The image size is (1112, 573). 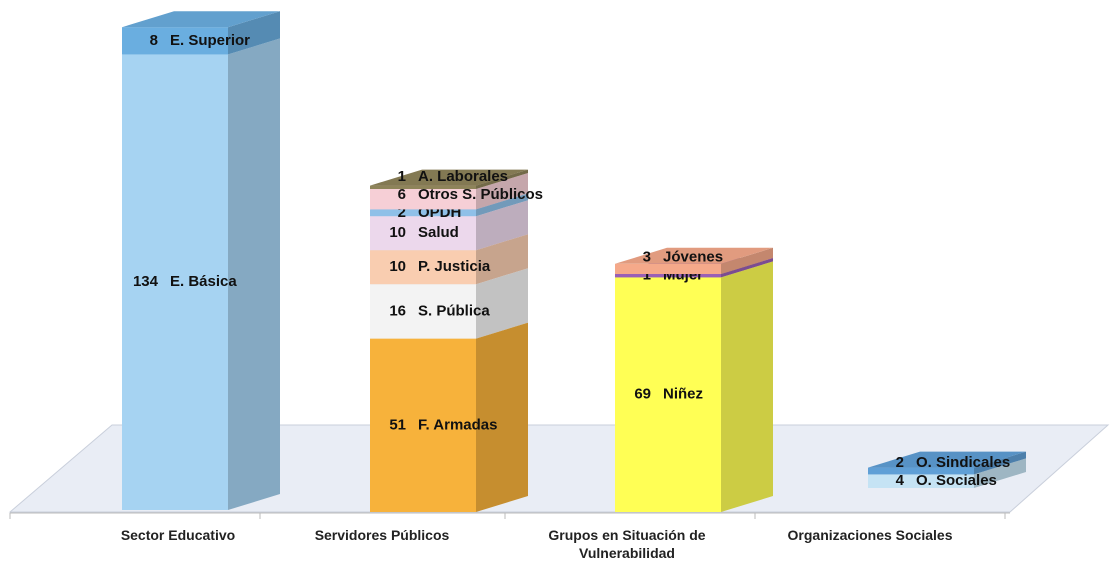 What do you see at coordinates (203, 281) in the screenshot?
I see `segment-name: E. Básica` at bounding box center [203, 281].